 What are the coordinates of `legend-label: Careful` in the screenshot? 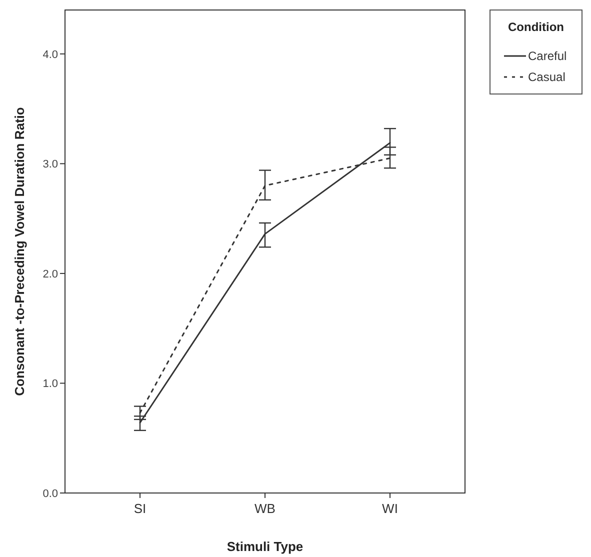 It's located at (547, 56).